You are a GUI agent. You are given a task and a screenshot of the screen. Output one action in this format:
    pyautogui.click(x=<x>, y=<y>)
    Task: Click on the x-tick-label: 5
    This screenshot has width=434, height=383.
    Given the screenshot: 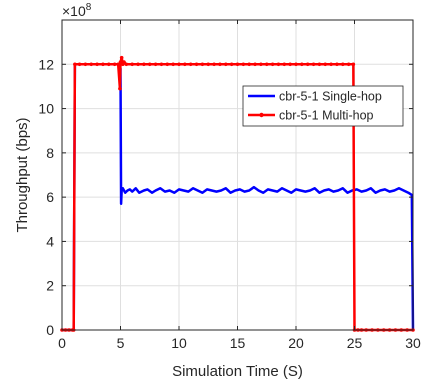 What is the action you would take?
    pyautogui.click(x=121, y=343)
    